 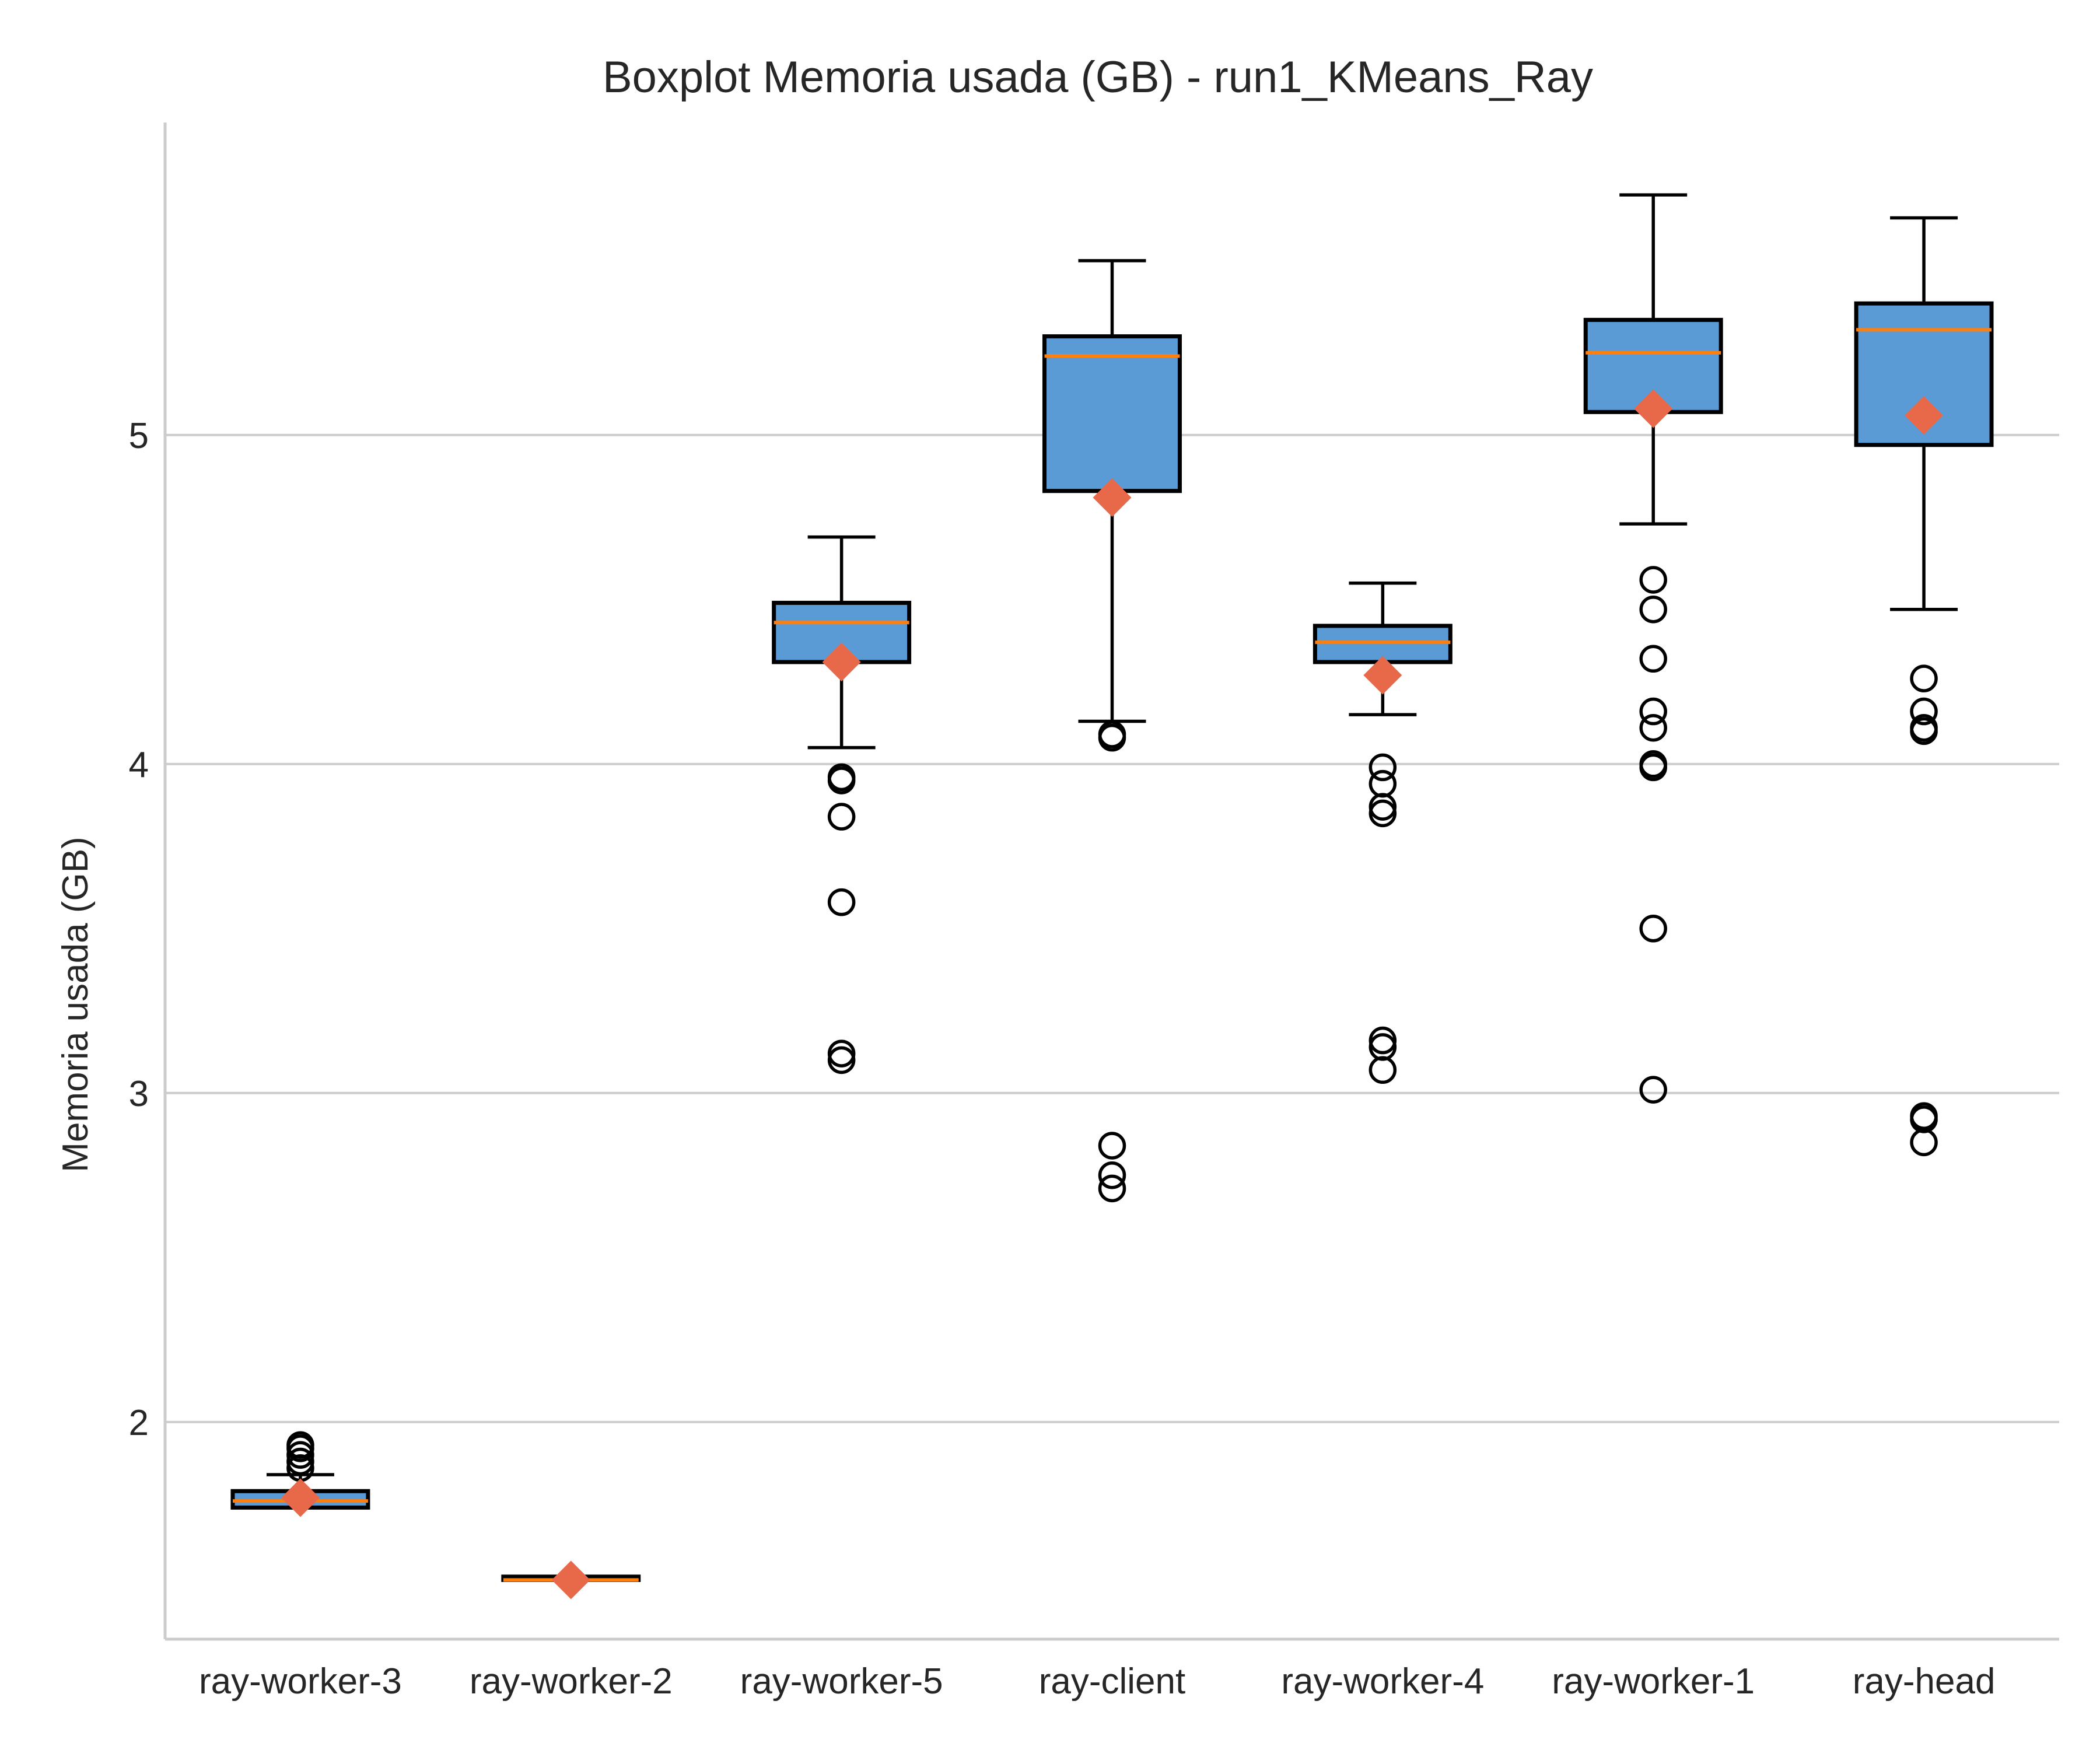 I want to click on y-axis-label: Memoria usada (GB), so click(x=75, y=1004).